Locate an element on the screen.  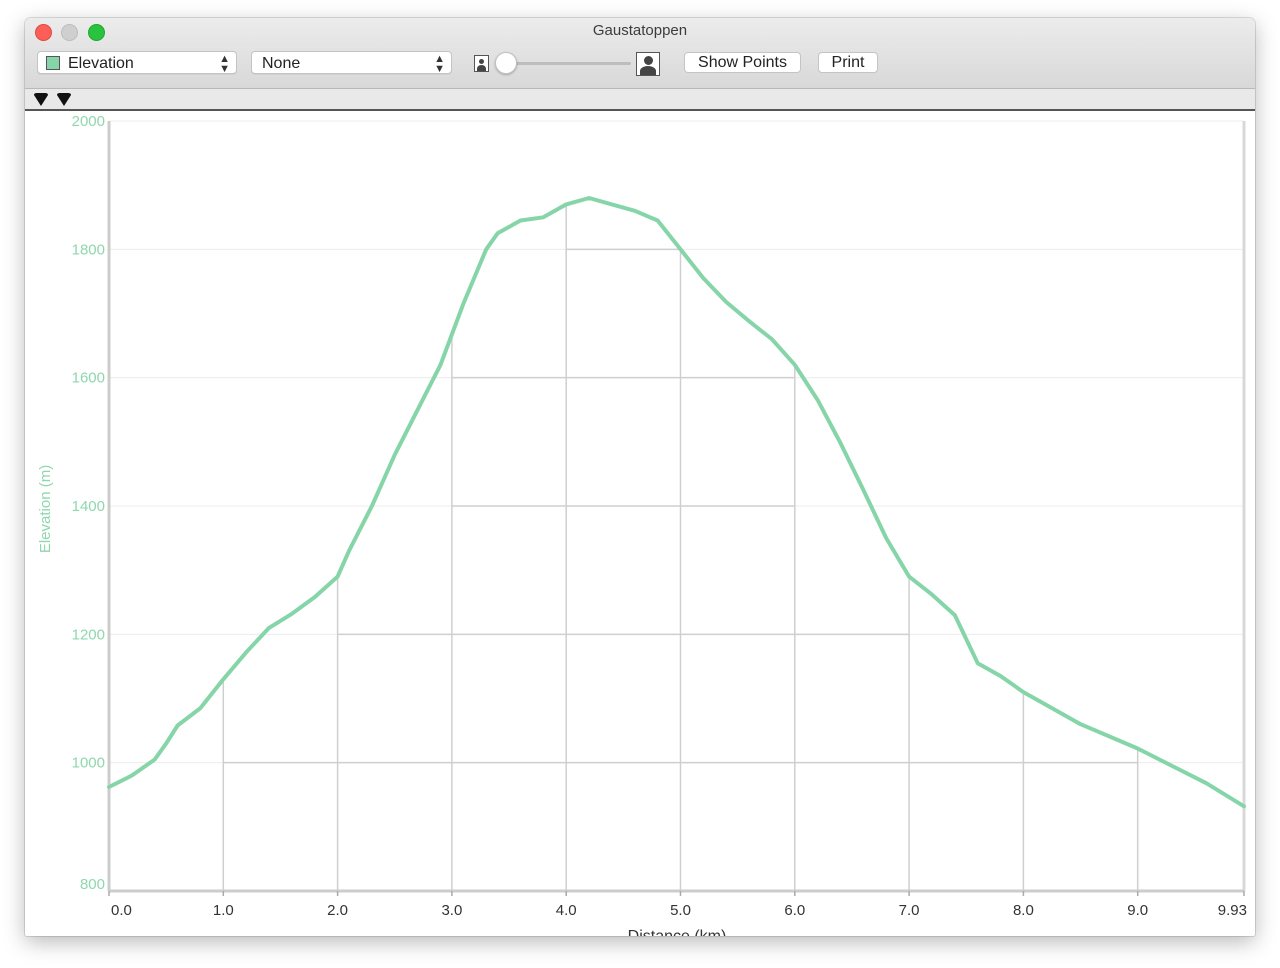
x-tick-label: 5.0 is located at coordinates (680, 910).